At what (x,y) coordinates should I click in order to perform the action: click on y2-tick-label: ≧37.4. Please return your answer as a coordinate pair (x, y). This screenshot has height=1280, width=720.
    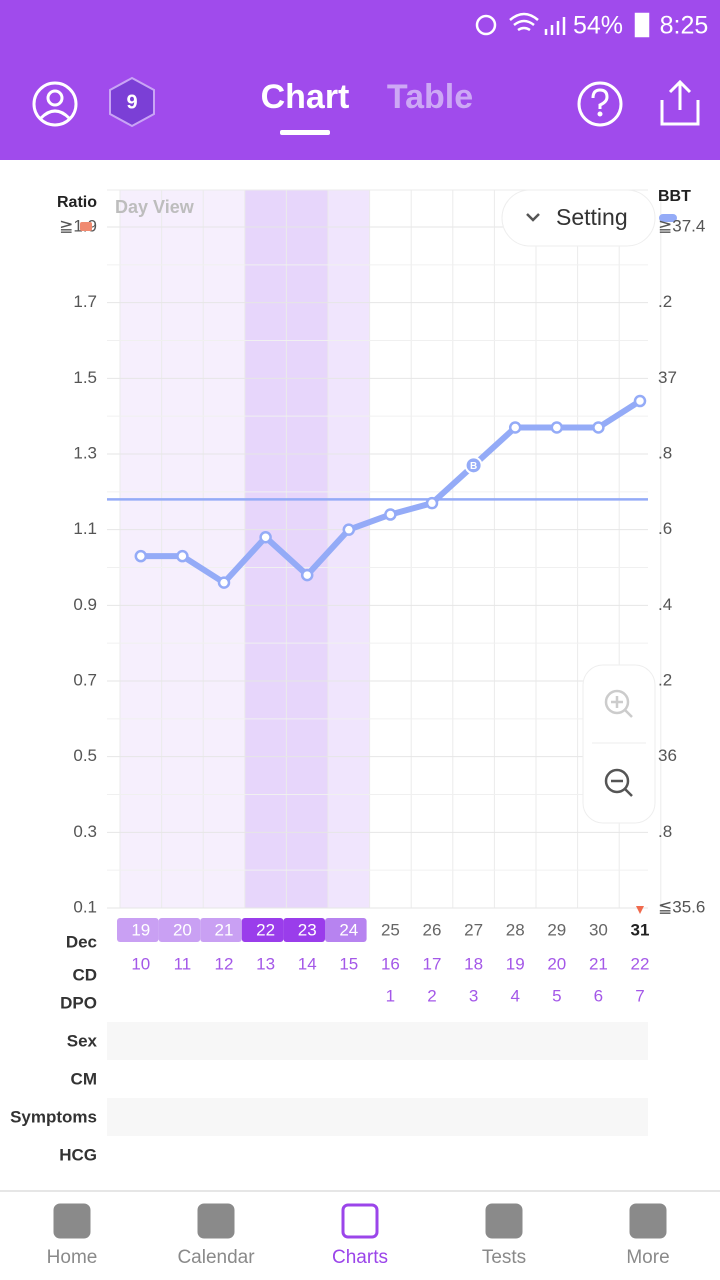
    Looking at the image, I should click on (681, 225).